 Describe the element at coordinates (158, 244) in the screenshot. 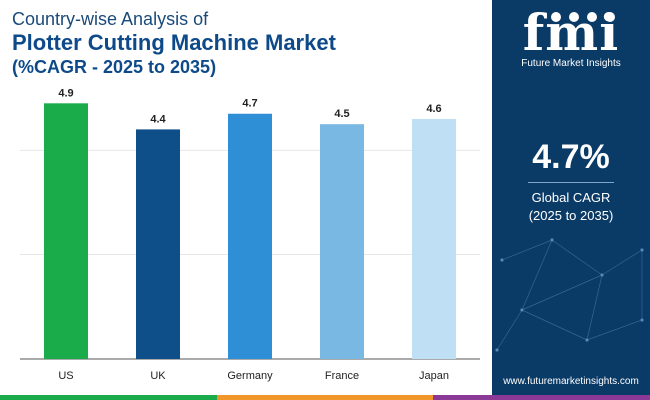

I see `bar-uk` at that location.